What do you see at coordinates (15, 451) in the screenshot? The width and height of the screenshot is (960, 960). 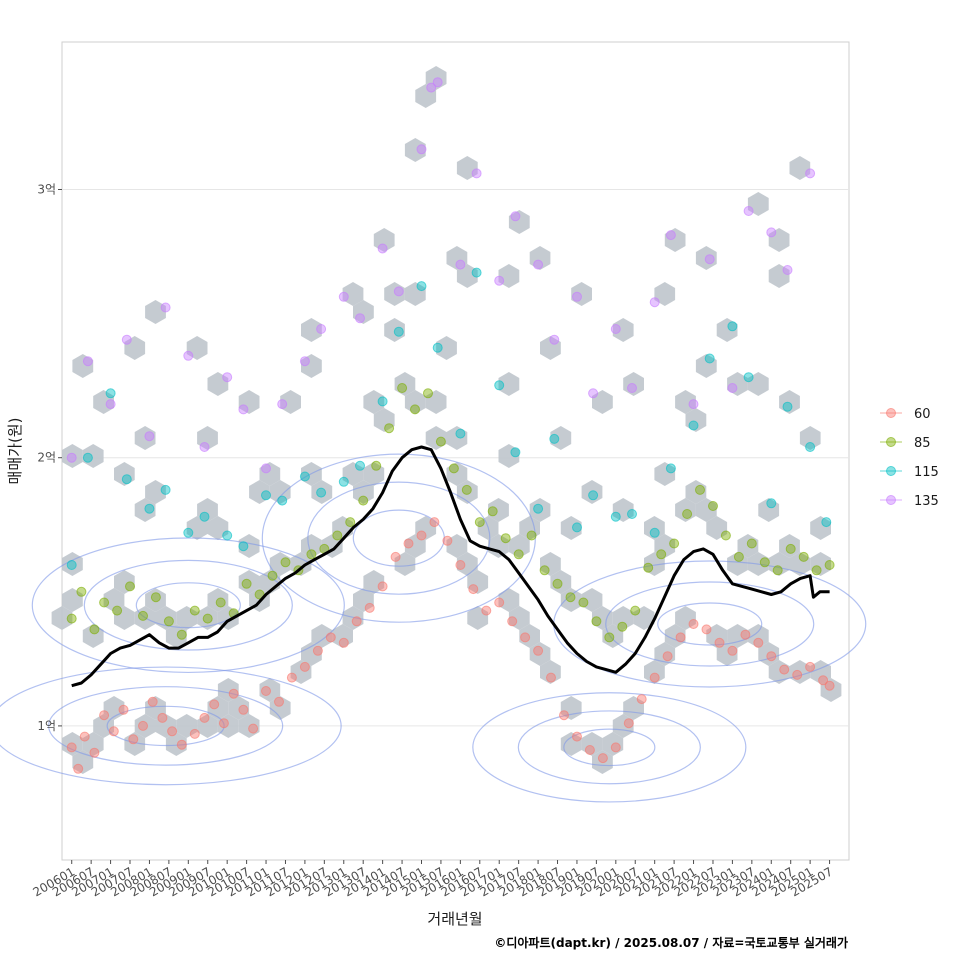 I see `y-axis-title: 매매가(원)` at bounding box center [15, 451].